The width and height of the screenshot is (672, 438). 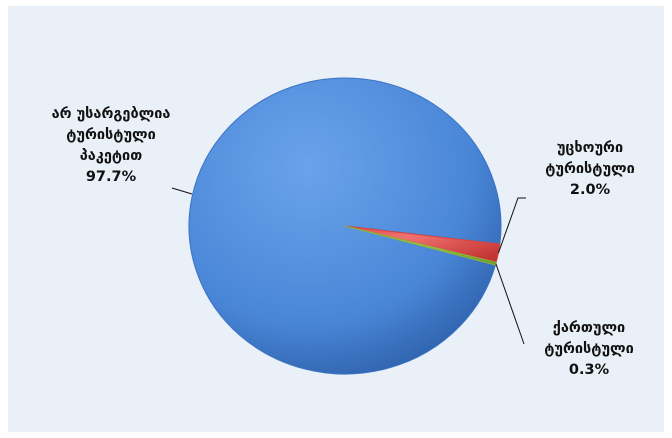 I want to click on label-line: უცხოური, so click(x=590, y=148).